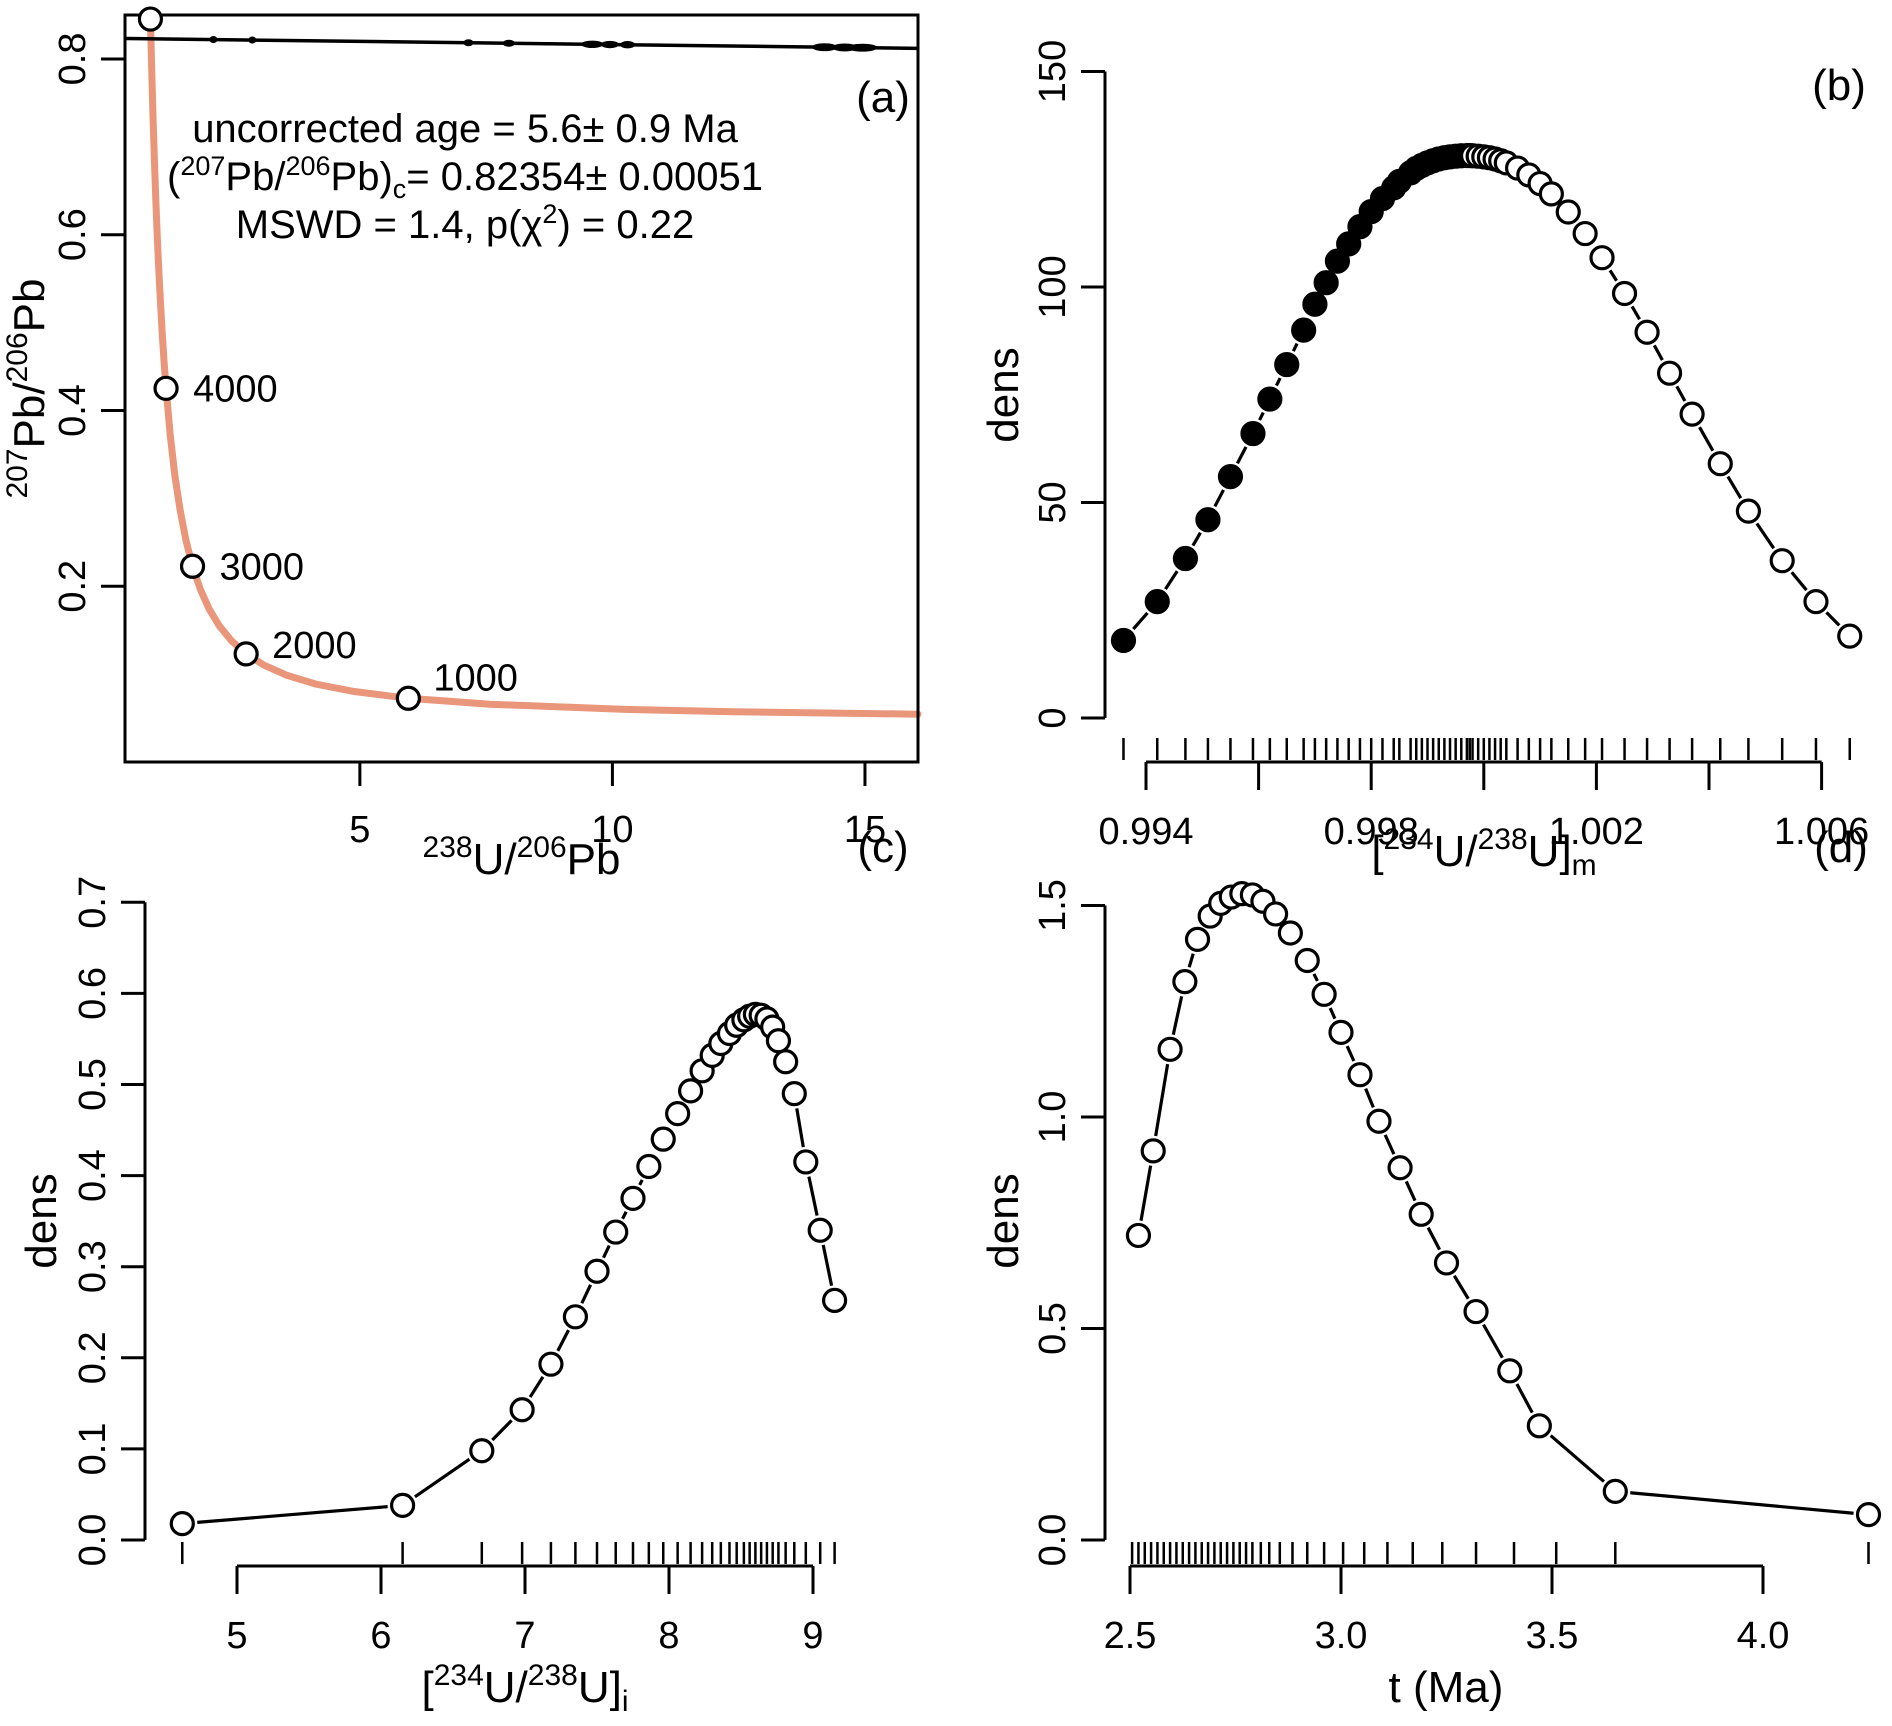 This screenshot has height=1726, width=1892. Describe the element at coordinates (1053, 71) in the screenshot. I see `y-tick-label: 150` at that location.